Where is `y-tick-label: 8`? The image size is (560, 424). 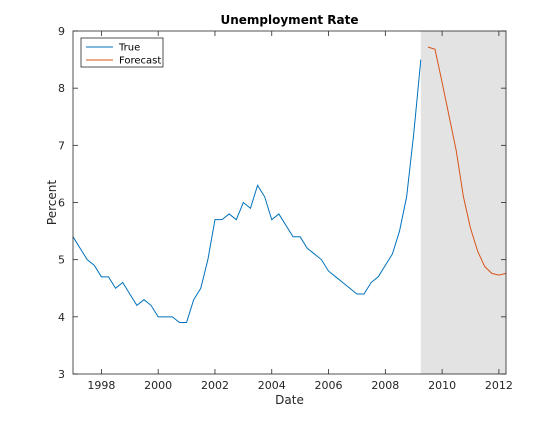
y-tick-label: 8 is located at coordinates (61, 88).